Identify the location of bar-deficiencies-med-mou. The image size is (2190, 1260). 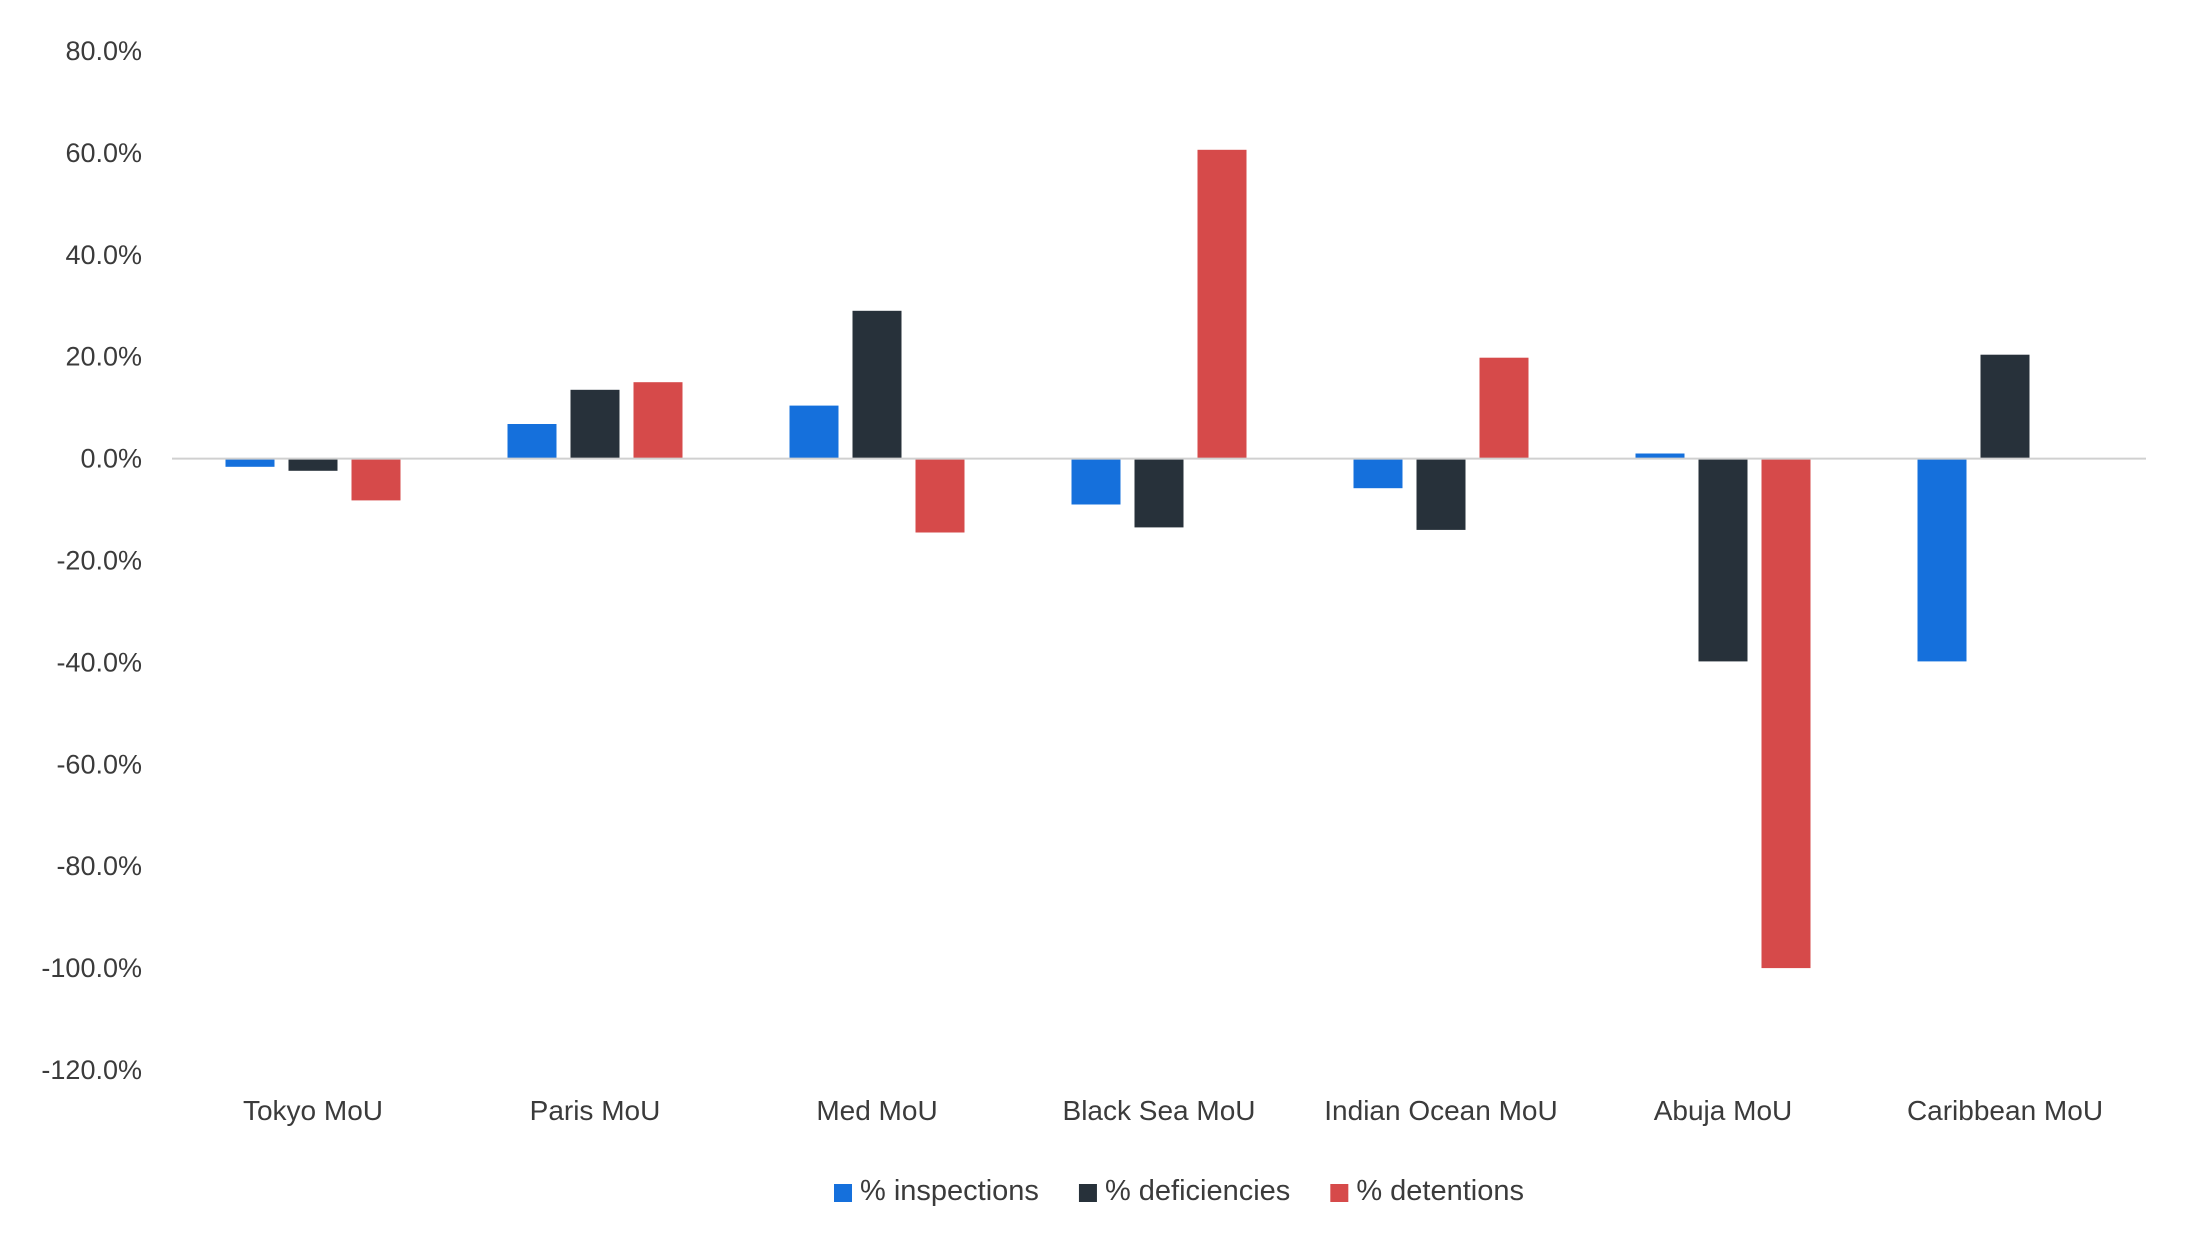
(877, 384).